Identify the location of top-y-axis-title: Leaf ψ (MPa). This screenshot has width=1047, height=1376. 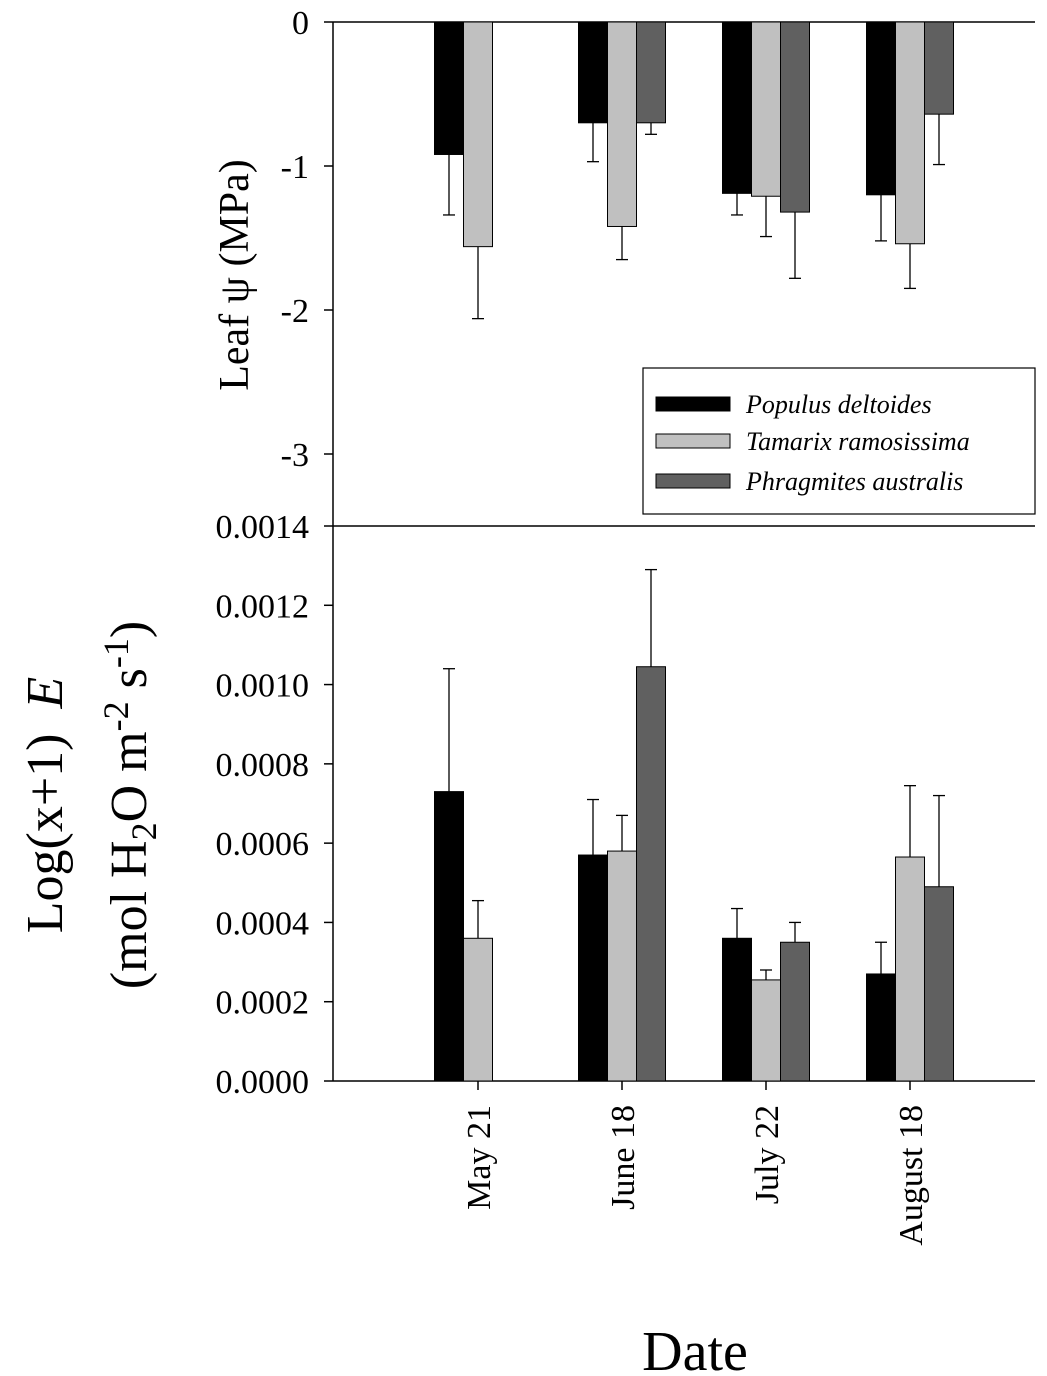
(235, 275).